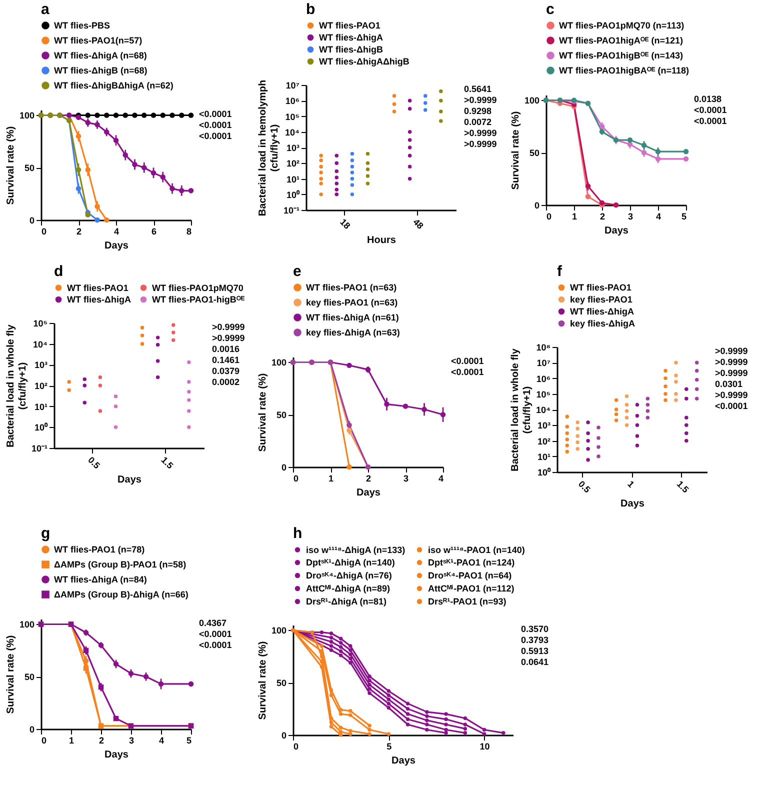 The height and width of the screenshot is (788, 758). Describe the element at coordinates (348, 589) in the screenshot. I see `legend-label: AttCᴹⁱ-ΔhigA (n=89)` at that location.